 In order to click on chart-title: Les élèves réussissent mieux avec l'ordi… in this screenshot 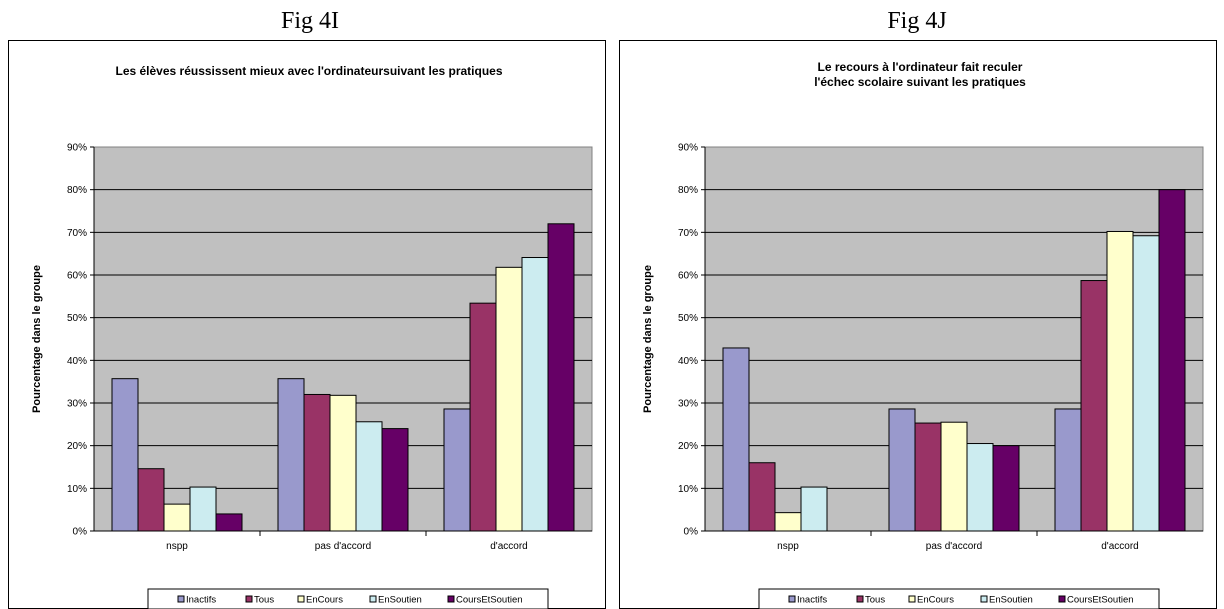, I will do `click(308, 71)`.